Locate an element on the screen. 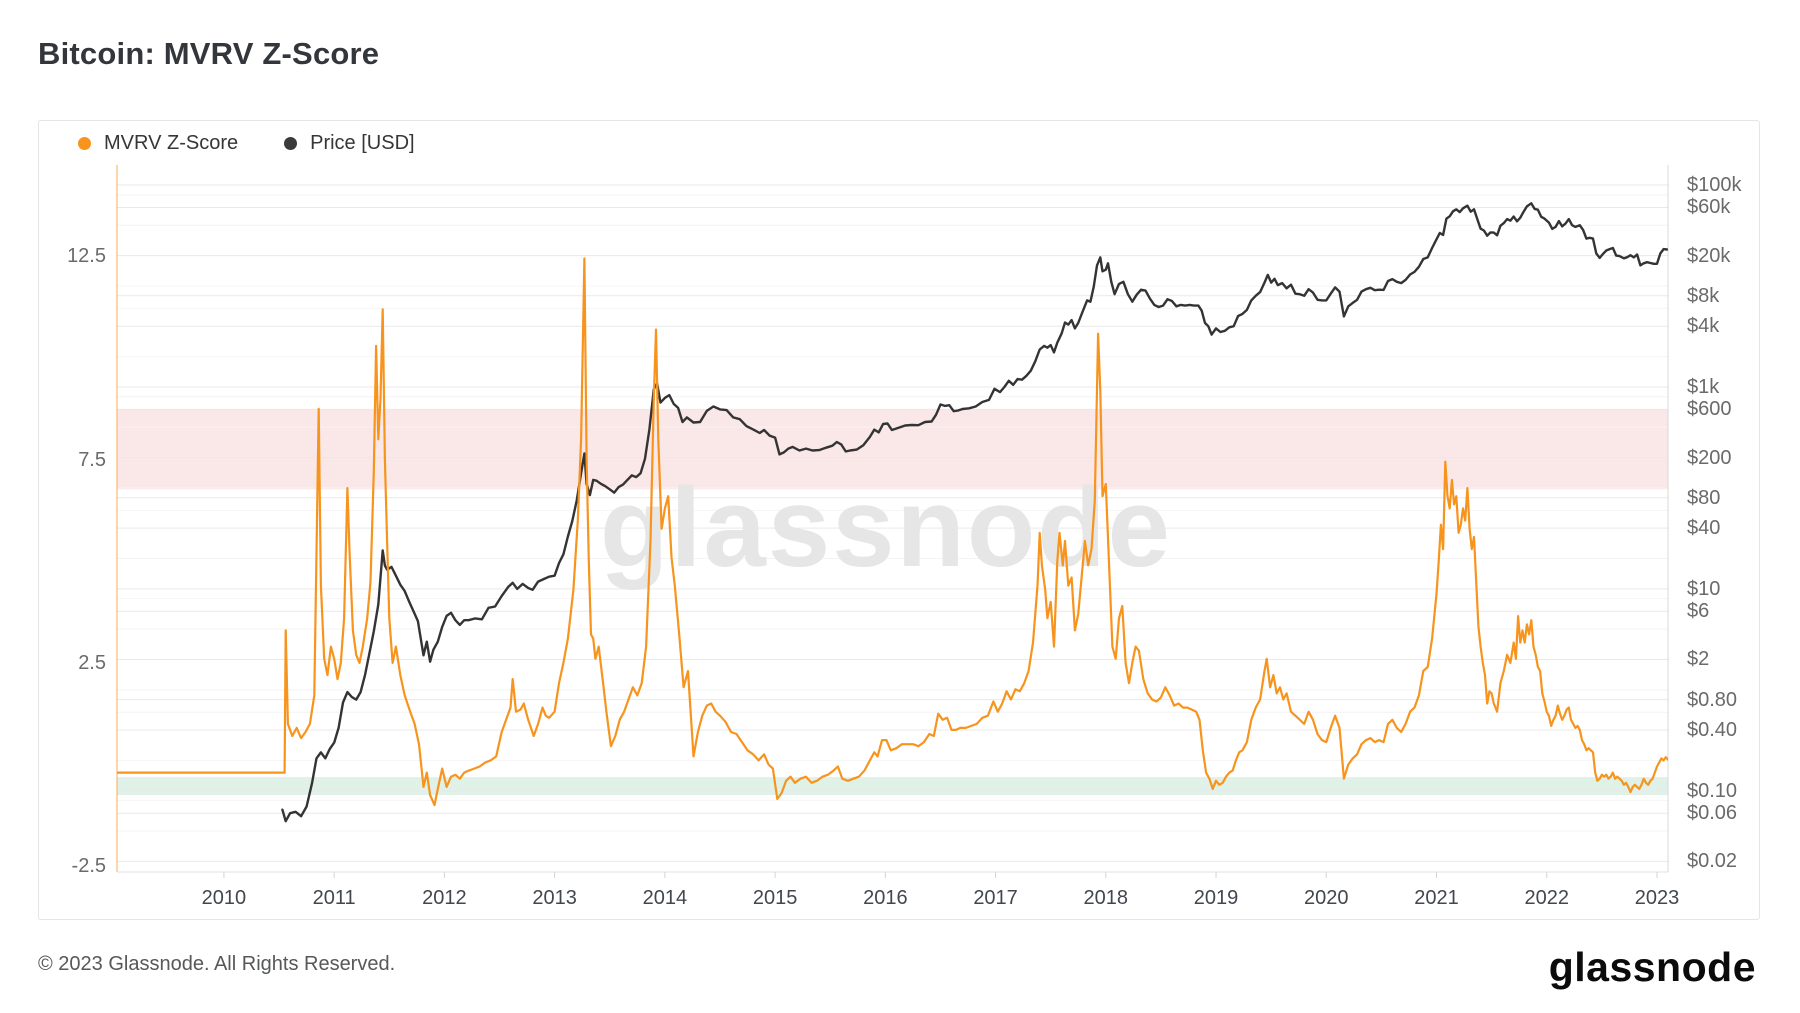  x-axis-year-label: 2023 is located at coordinates (1657, 898).